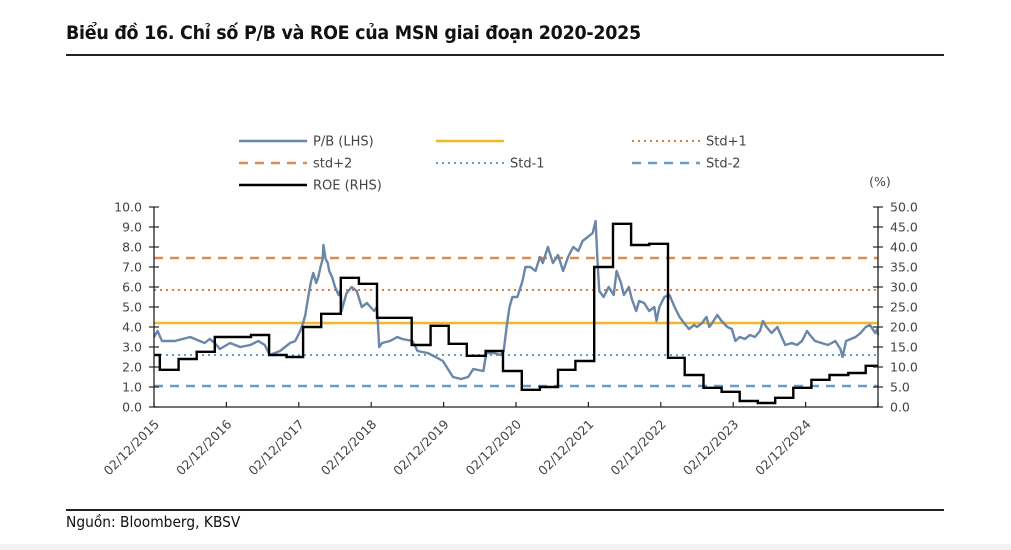  What do you see at coordinates (132, 407) in the screenshot?
I see `left-tick-label: 0.0` at bounding box center [132, 407].